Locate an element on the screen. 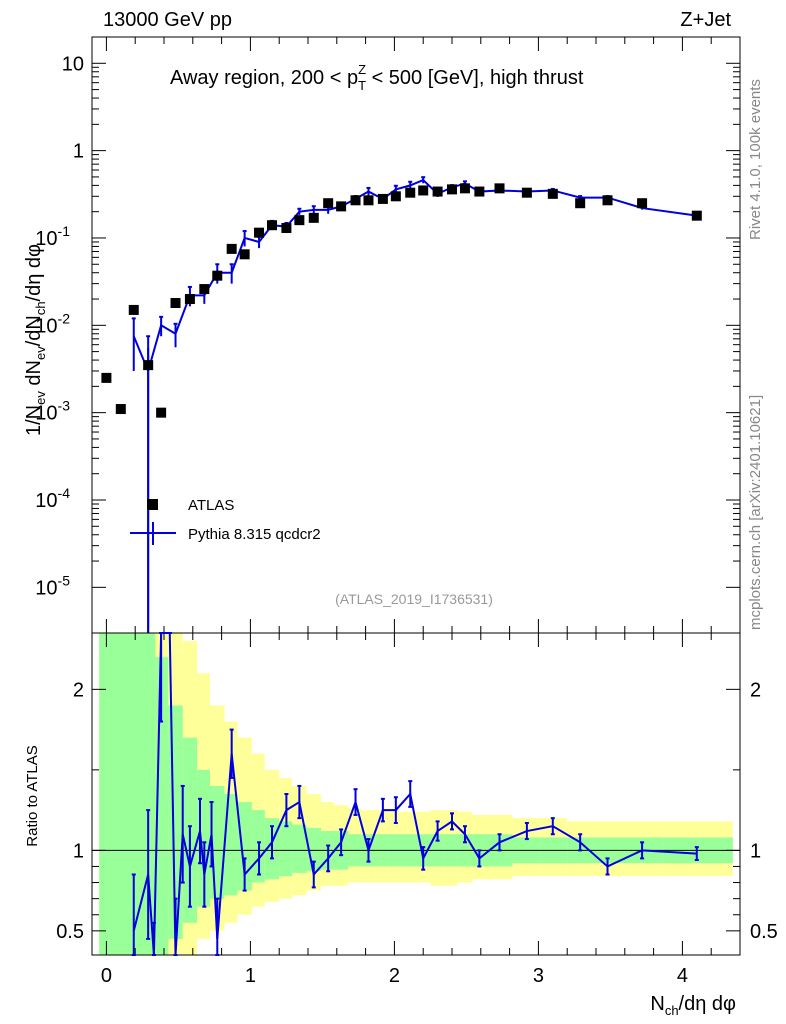 The width and height of the screenshot is (786, 1024). ratio-ytick-label-right: 1 is located at coordinates (755, 851).